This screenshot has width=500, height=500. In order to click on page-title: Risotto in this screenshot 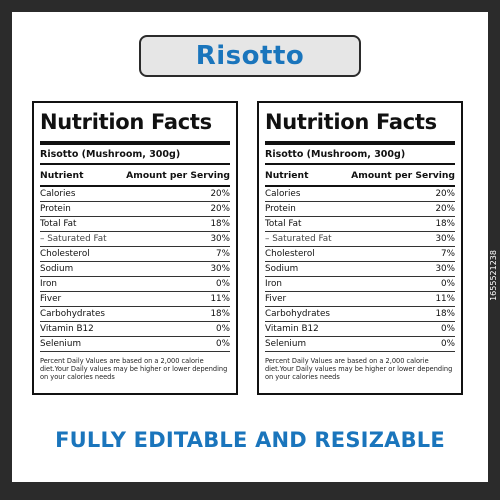, I will do `click(250, 56)`.